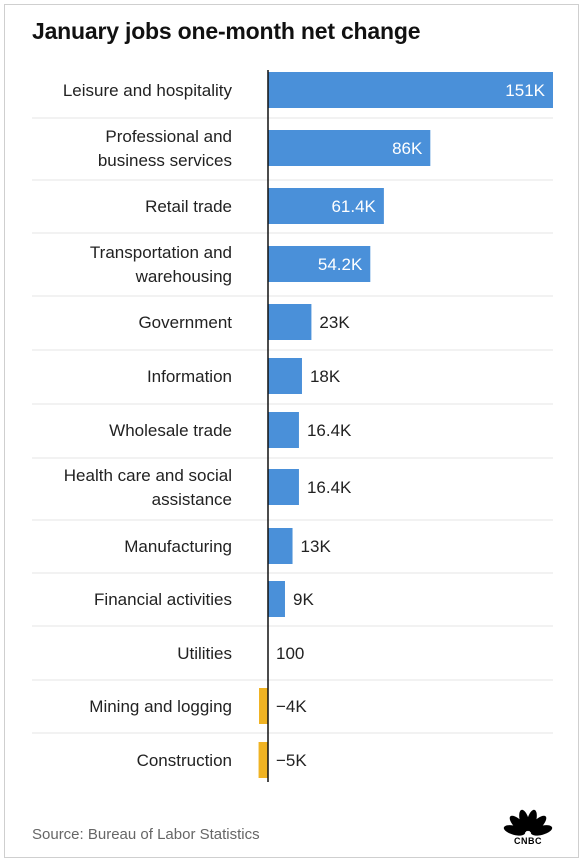 The height and width of the screenshot is (864, 585). I want to click on category-label: Construction, so click(184, 760).